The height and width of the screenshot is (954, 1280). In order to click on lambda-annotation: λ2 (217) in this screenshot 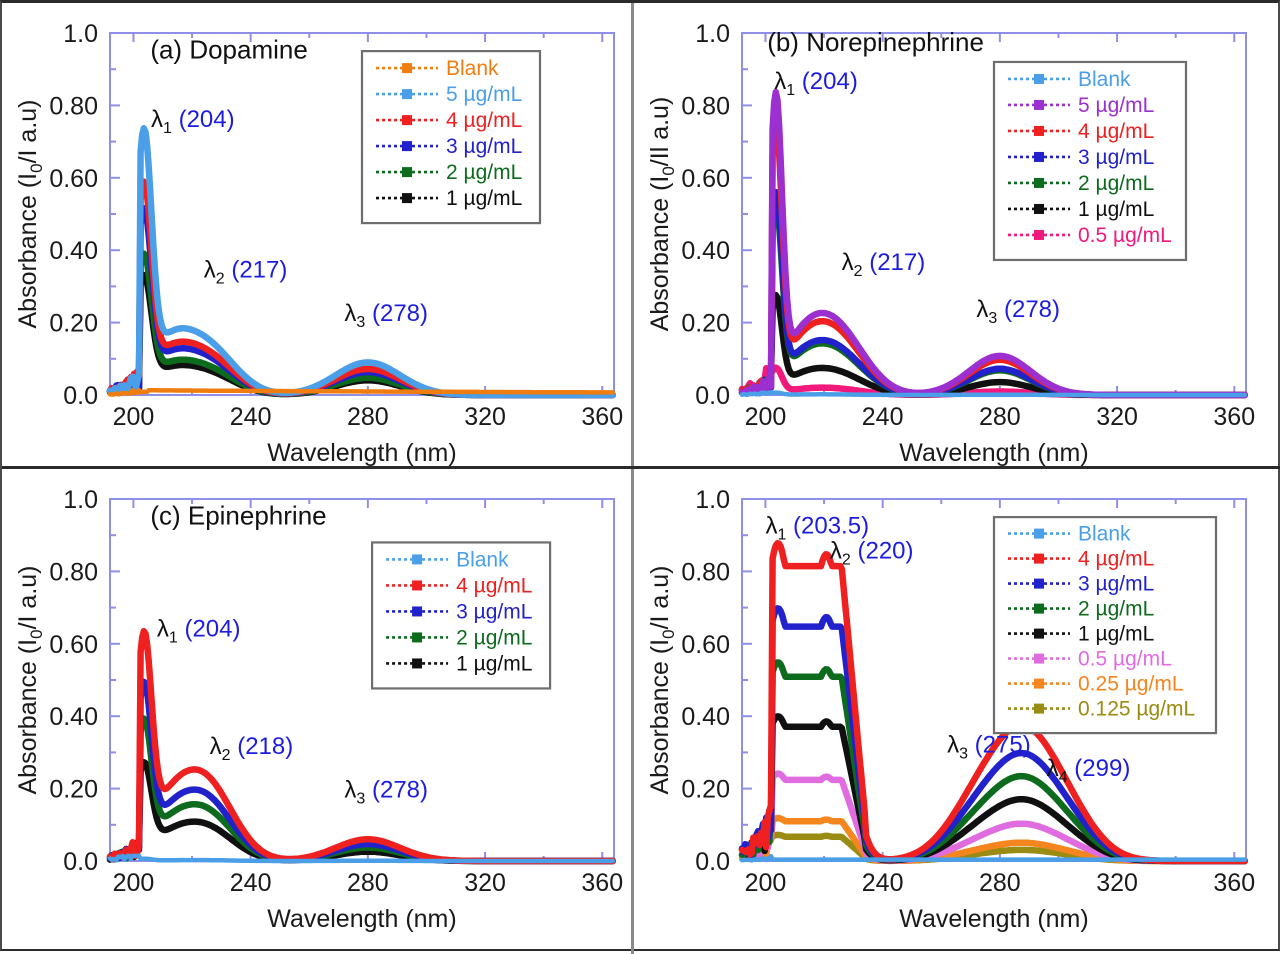, I will do `click(884, 264)`.